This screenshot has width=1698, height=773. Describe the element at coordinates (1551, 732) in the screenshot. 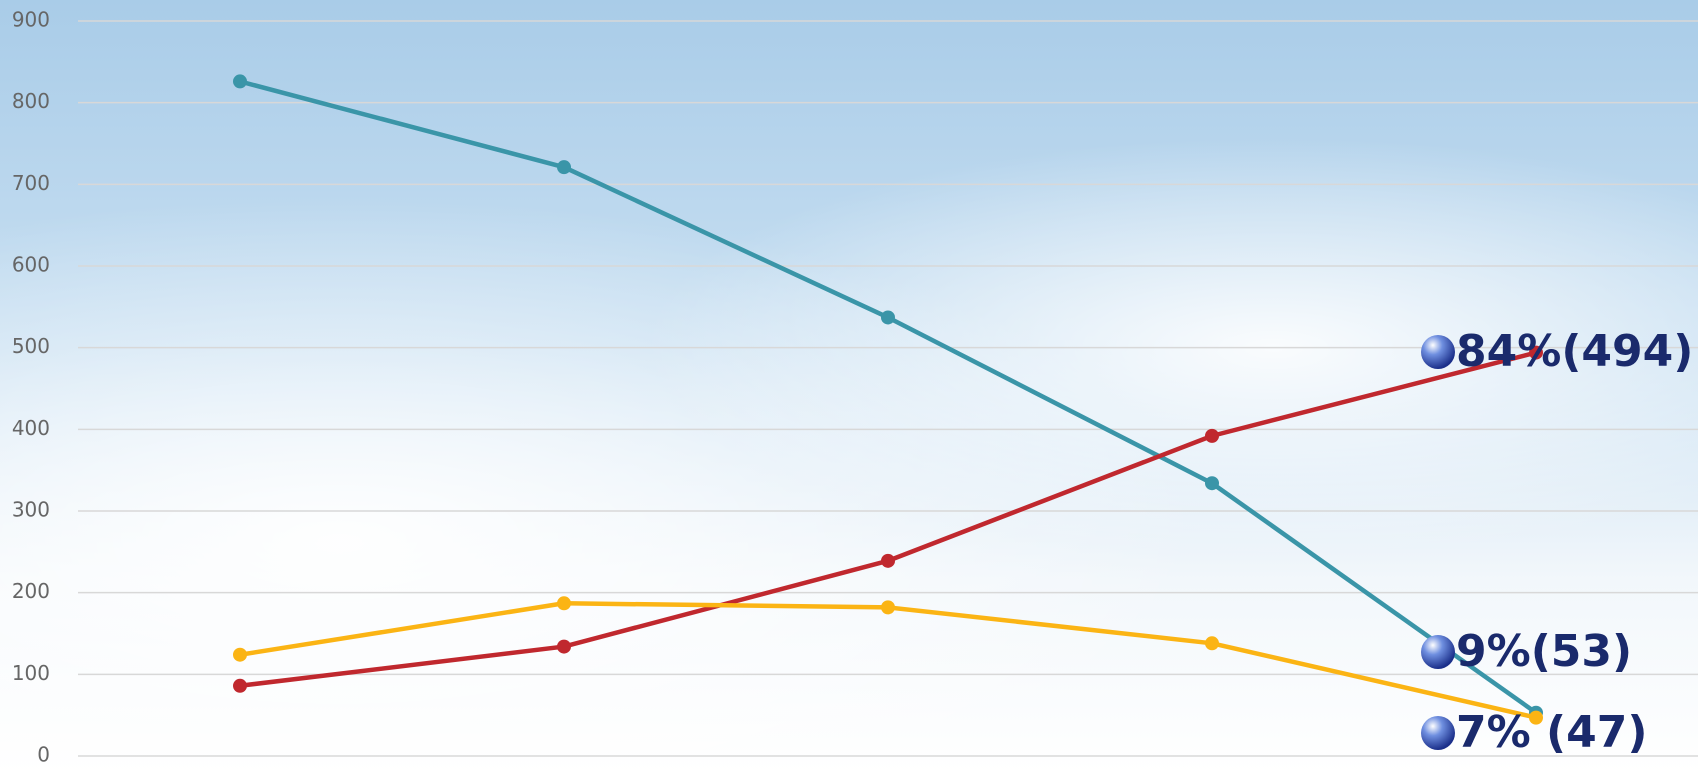

I see `data-label: 7% (47)` at that location.